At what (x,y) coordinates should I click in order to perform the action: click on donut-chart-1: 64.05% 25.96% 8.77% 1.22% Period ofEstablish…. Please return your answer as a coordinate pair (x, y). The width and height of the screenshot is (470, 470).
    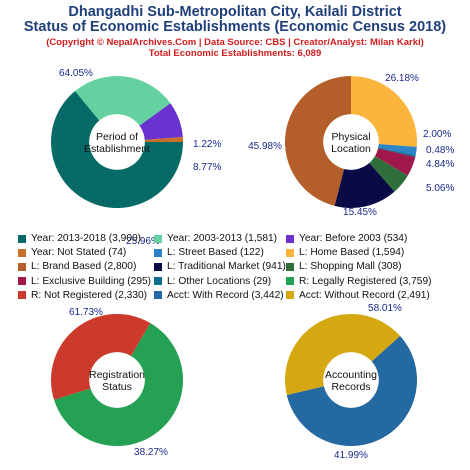
    Looking at the image, I should click on (136, 157).